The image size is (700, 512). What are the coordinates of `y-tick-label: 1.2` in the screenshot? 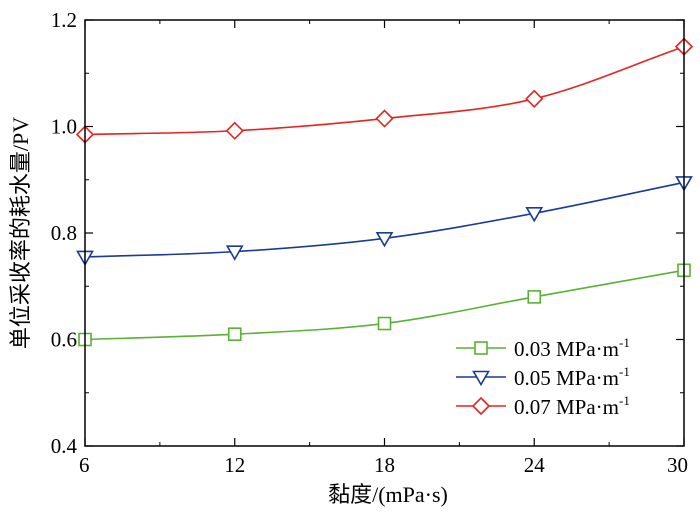 It's located at (64, 20).